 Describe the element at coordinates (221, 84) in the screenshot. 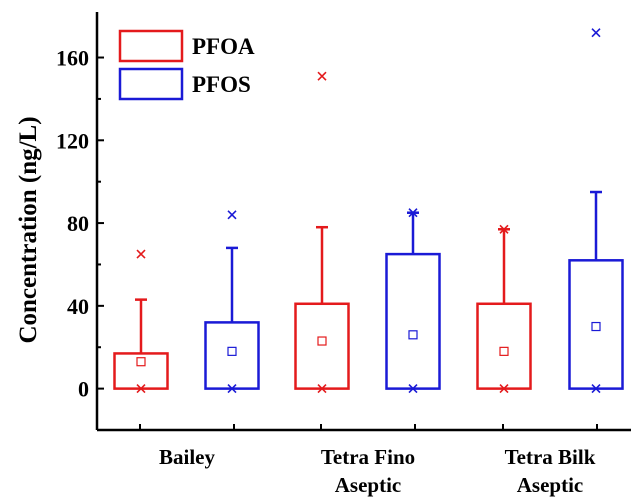

I see `legend-label-pfos: PFOS` at that location.